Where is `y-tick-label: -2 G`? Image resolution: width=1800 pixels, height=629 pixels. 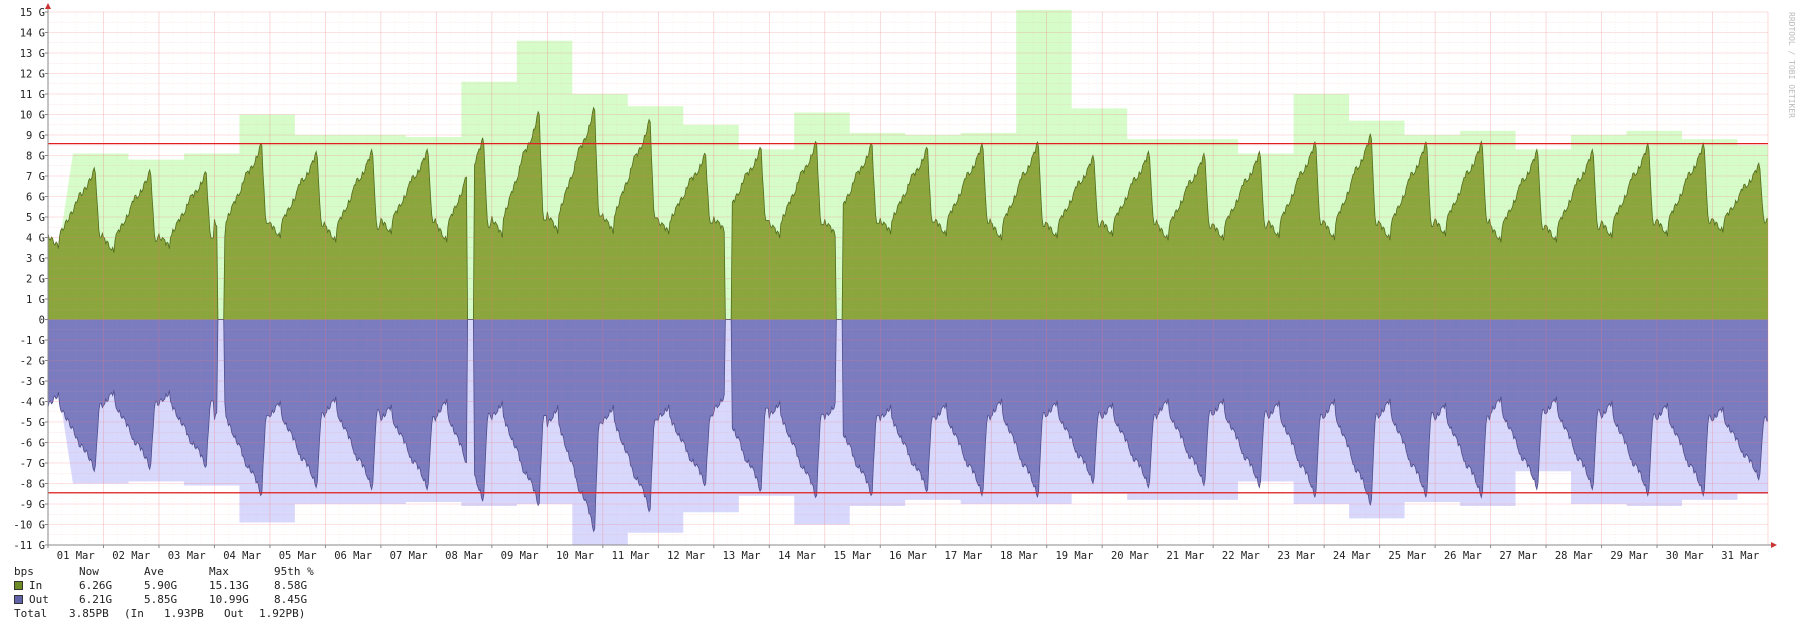
y-tick-label: -2 G is located at coordinates (32, 362).